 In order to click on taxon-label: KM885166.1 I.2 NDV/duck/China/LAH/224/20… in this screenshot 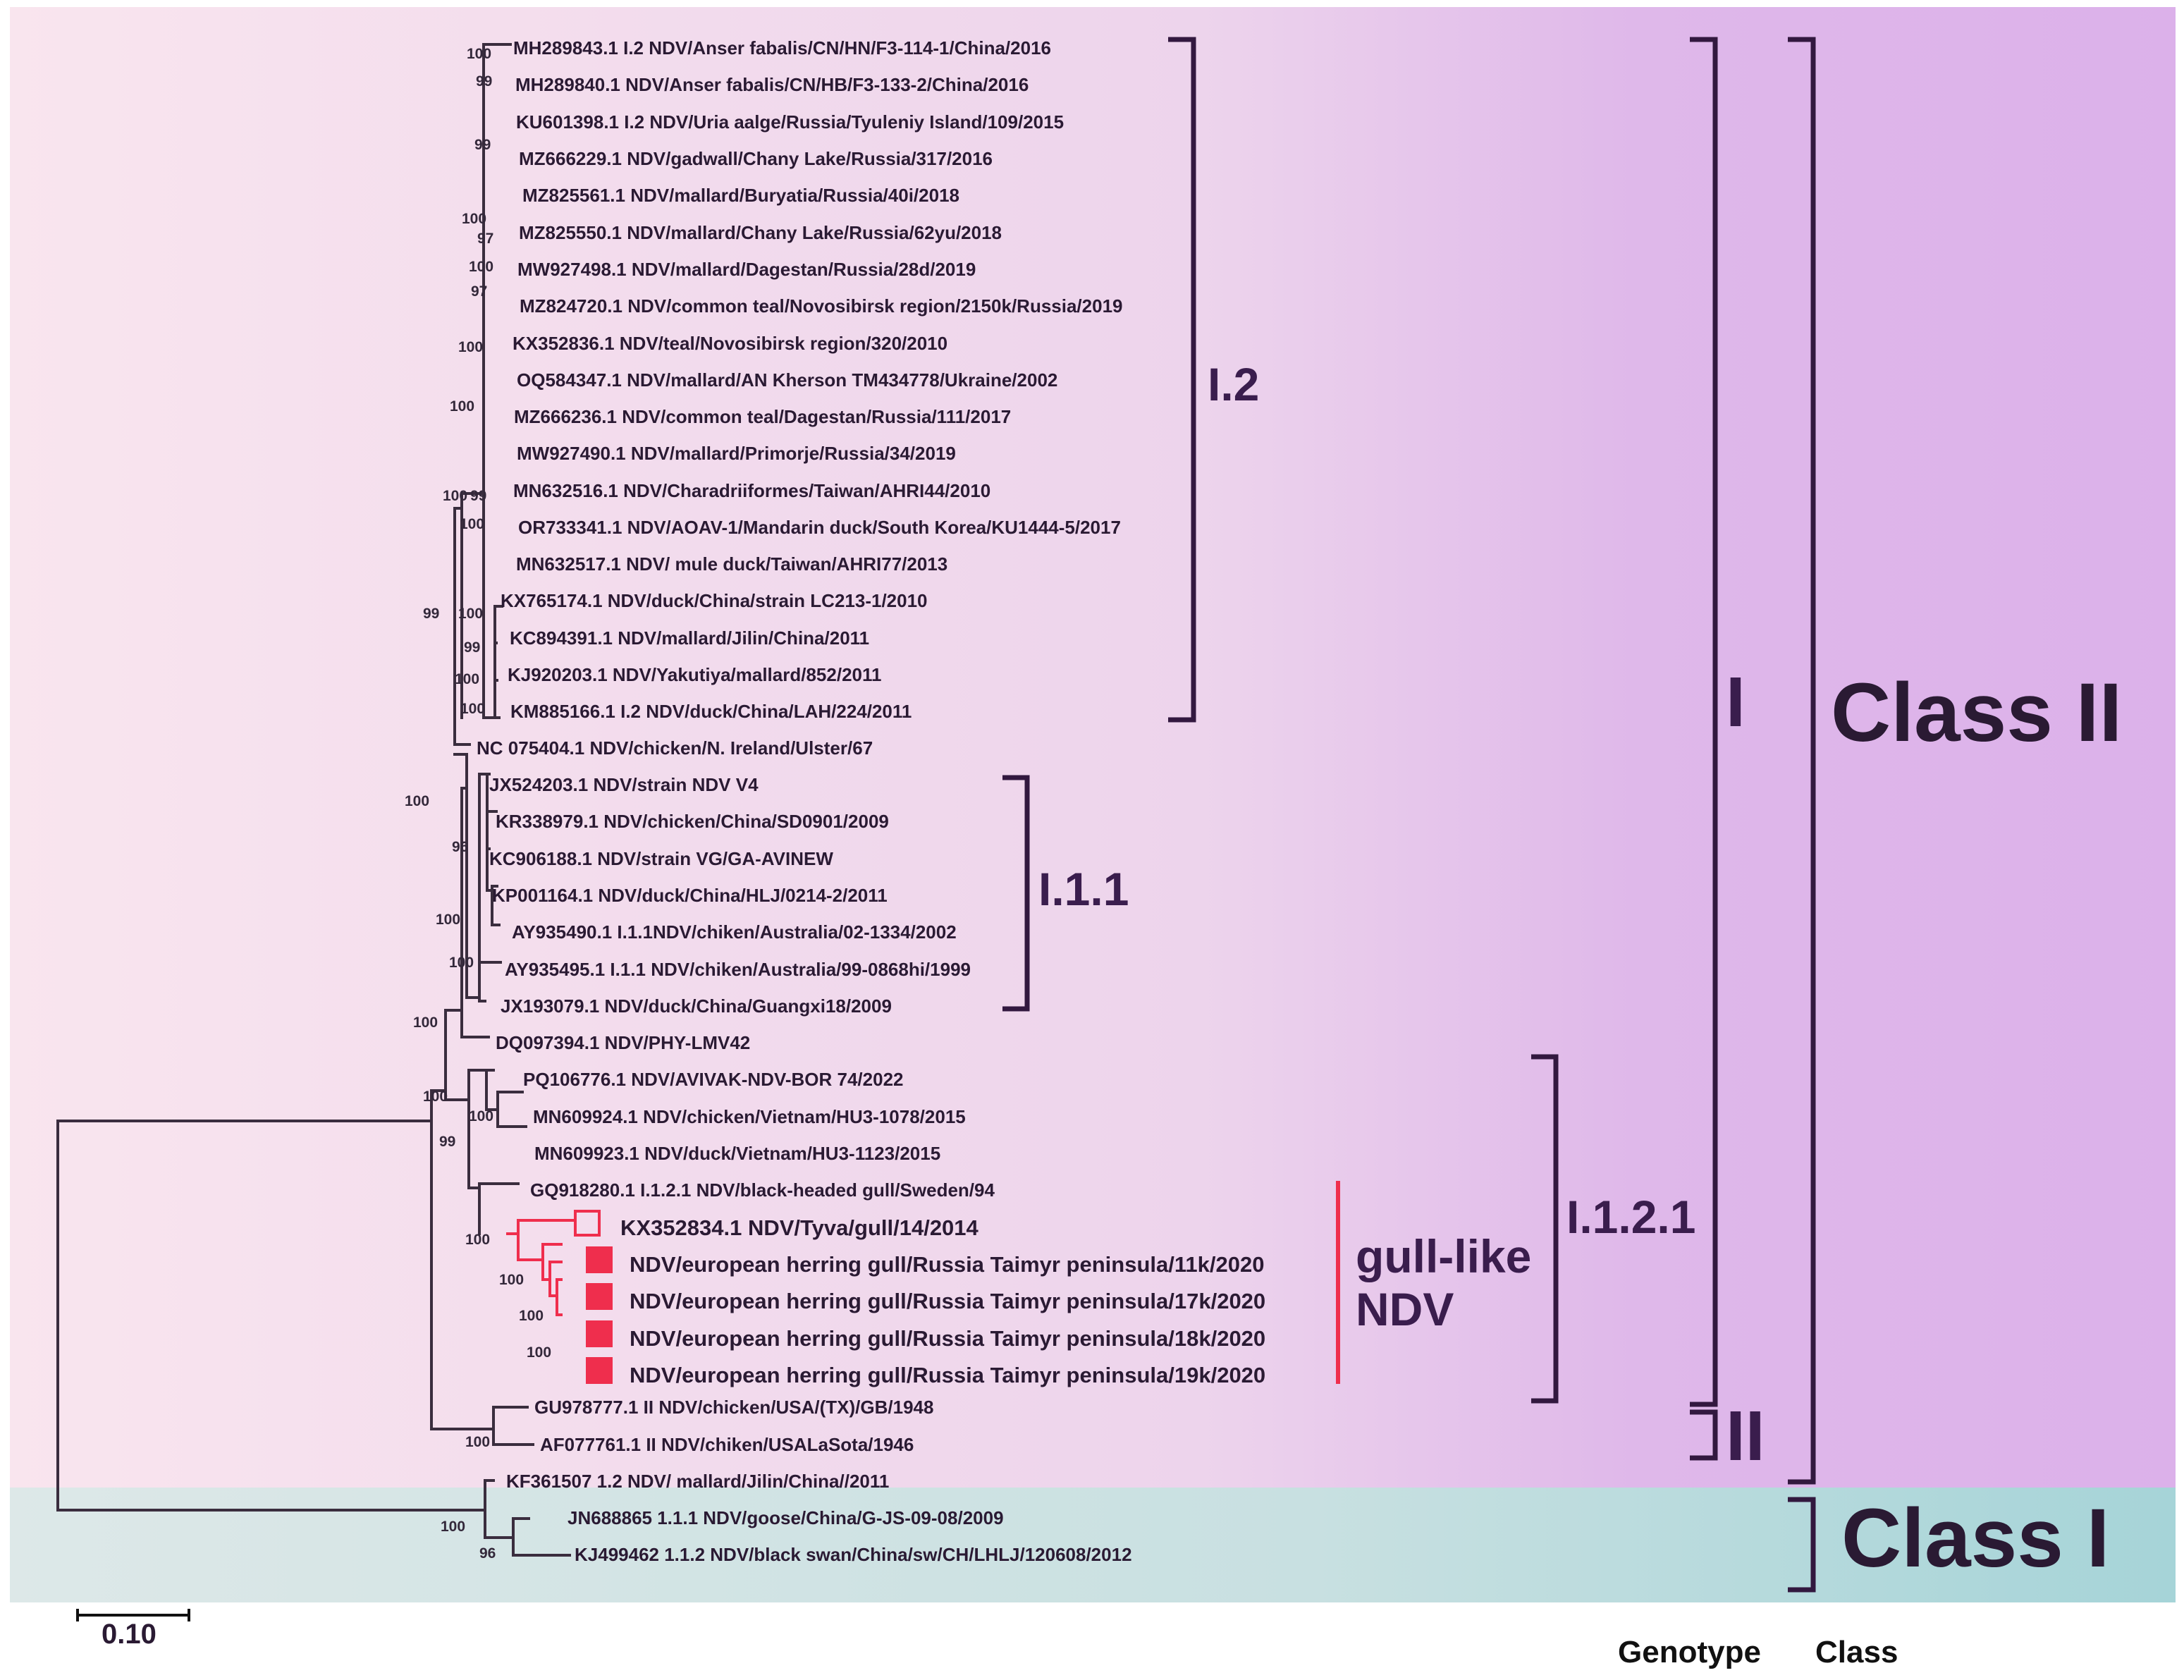, I will do `click(711, 711)`.